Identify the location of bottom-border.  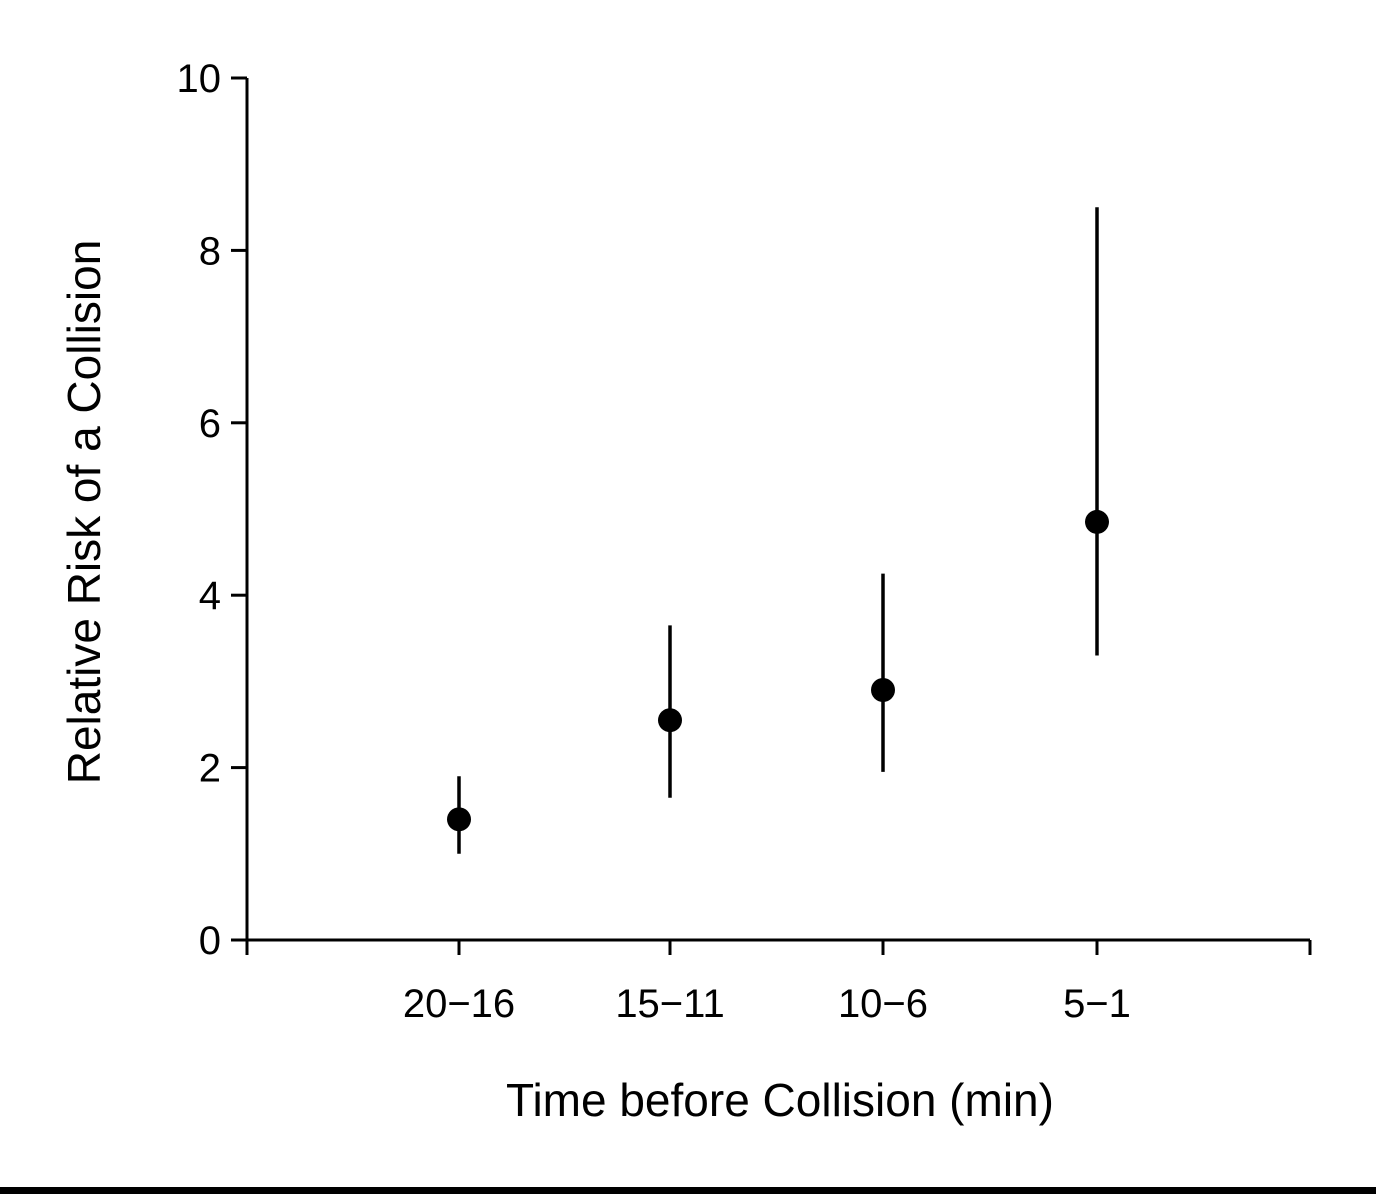
(688, 1190).